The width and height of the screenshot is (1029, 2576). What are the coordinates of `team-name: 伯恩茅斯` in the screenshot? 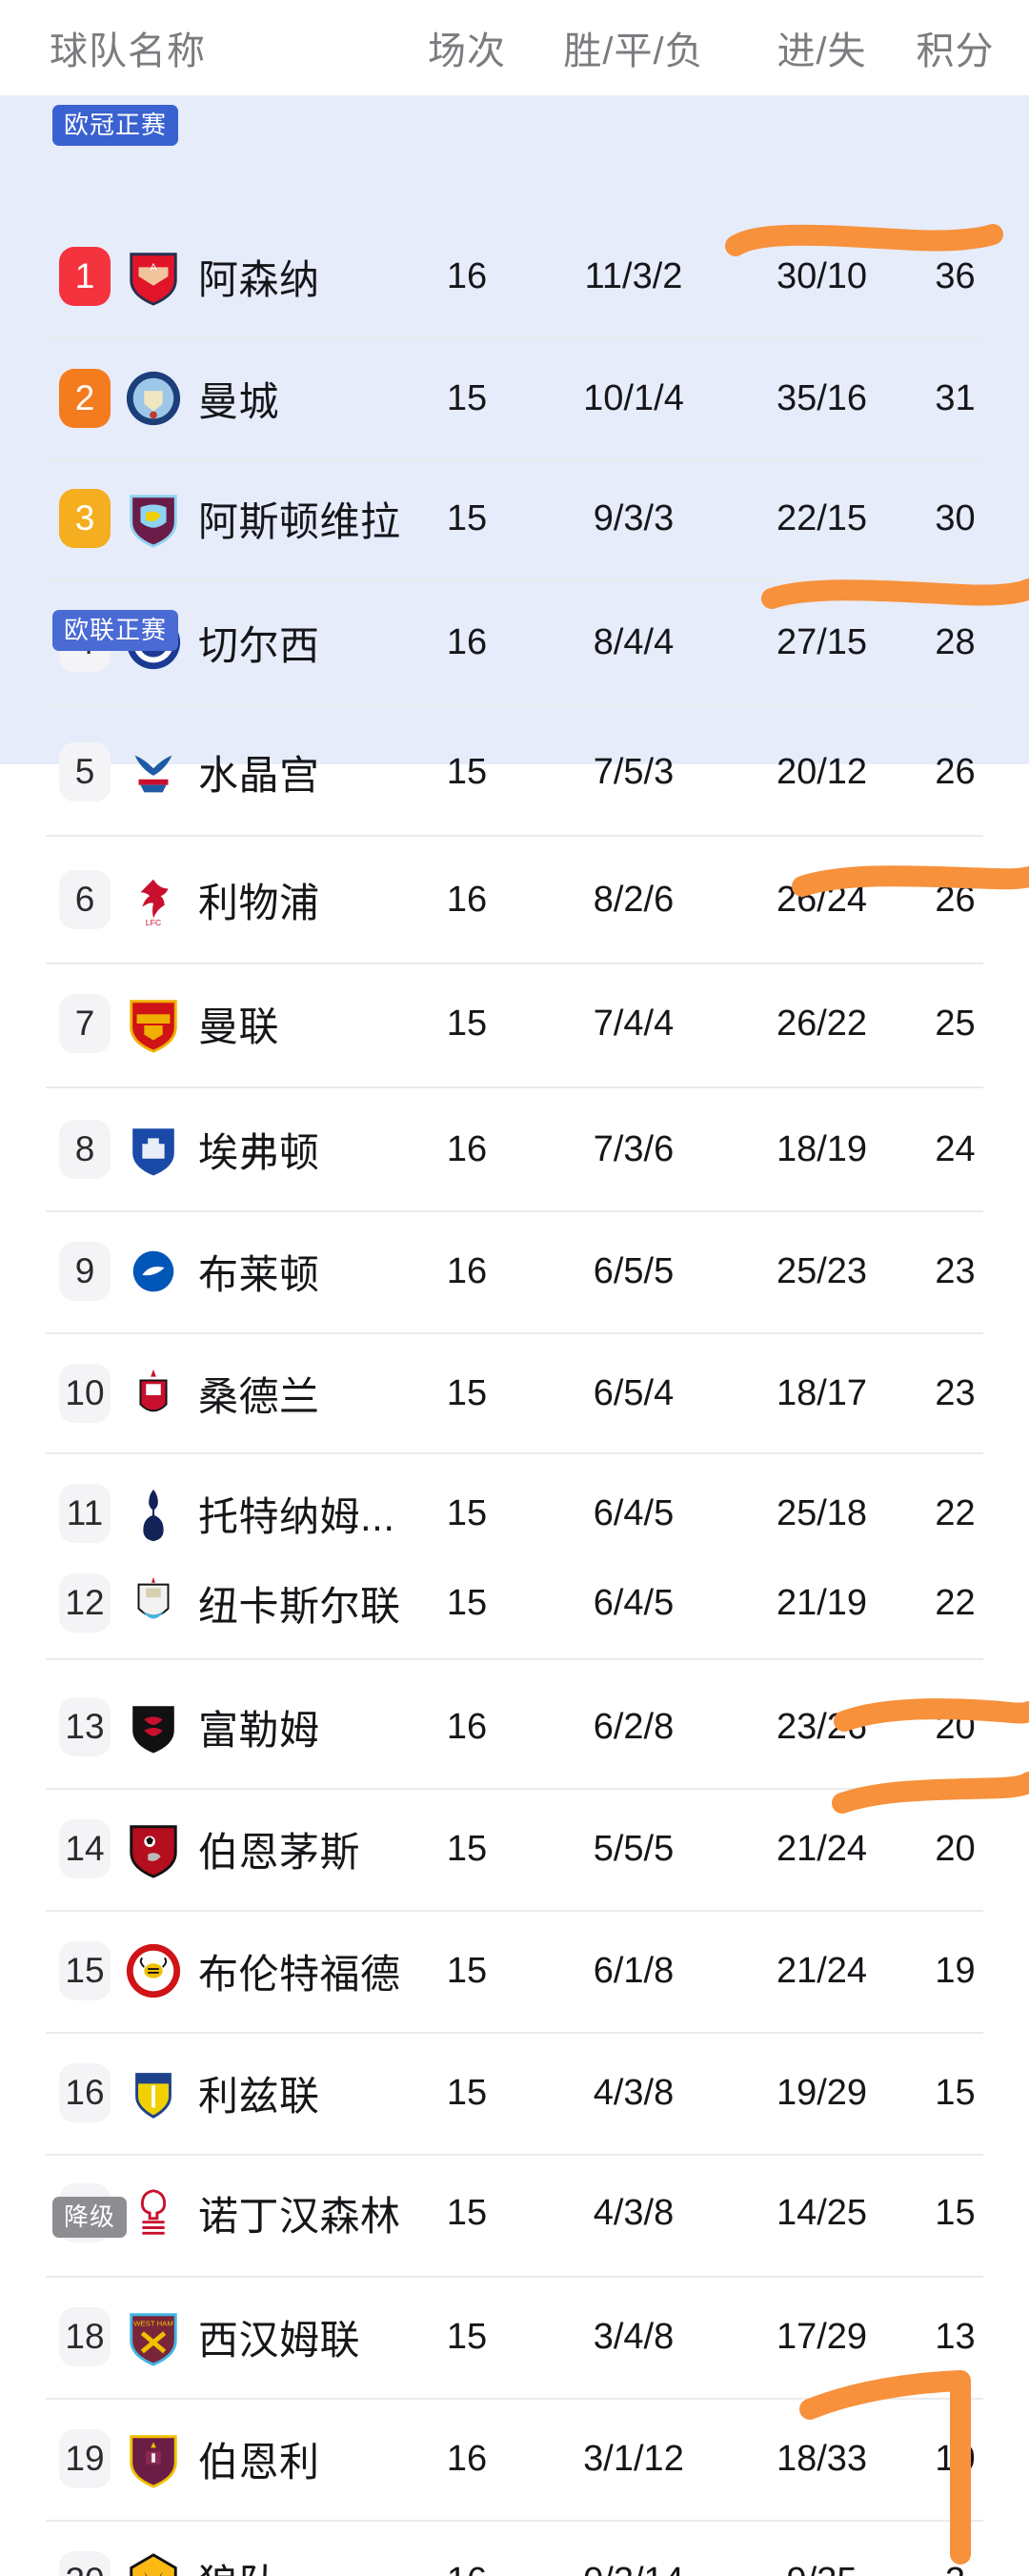 It's located at (279, 1852).